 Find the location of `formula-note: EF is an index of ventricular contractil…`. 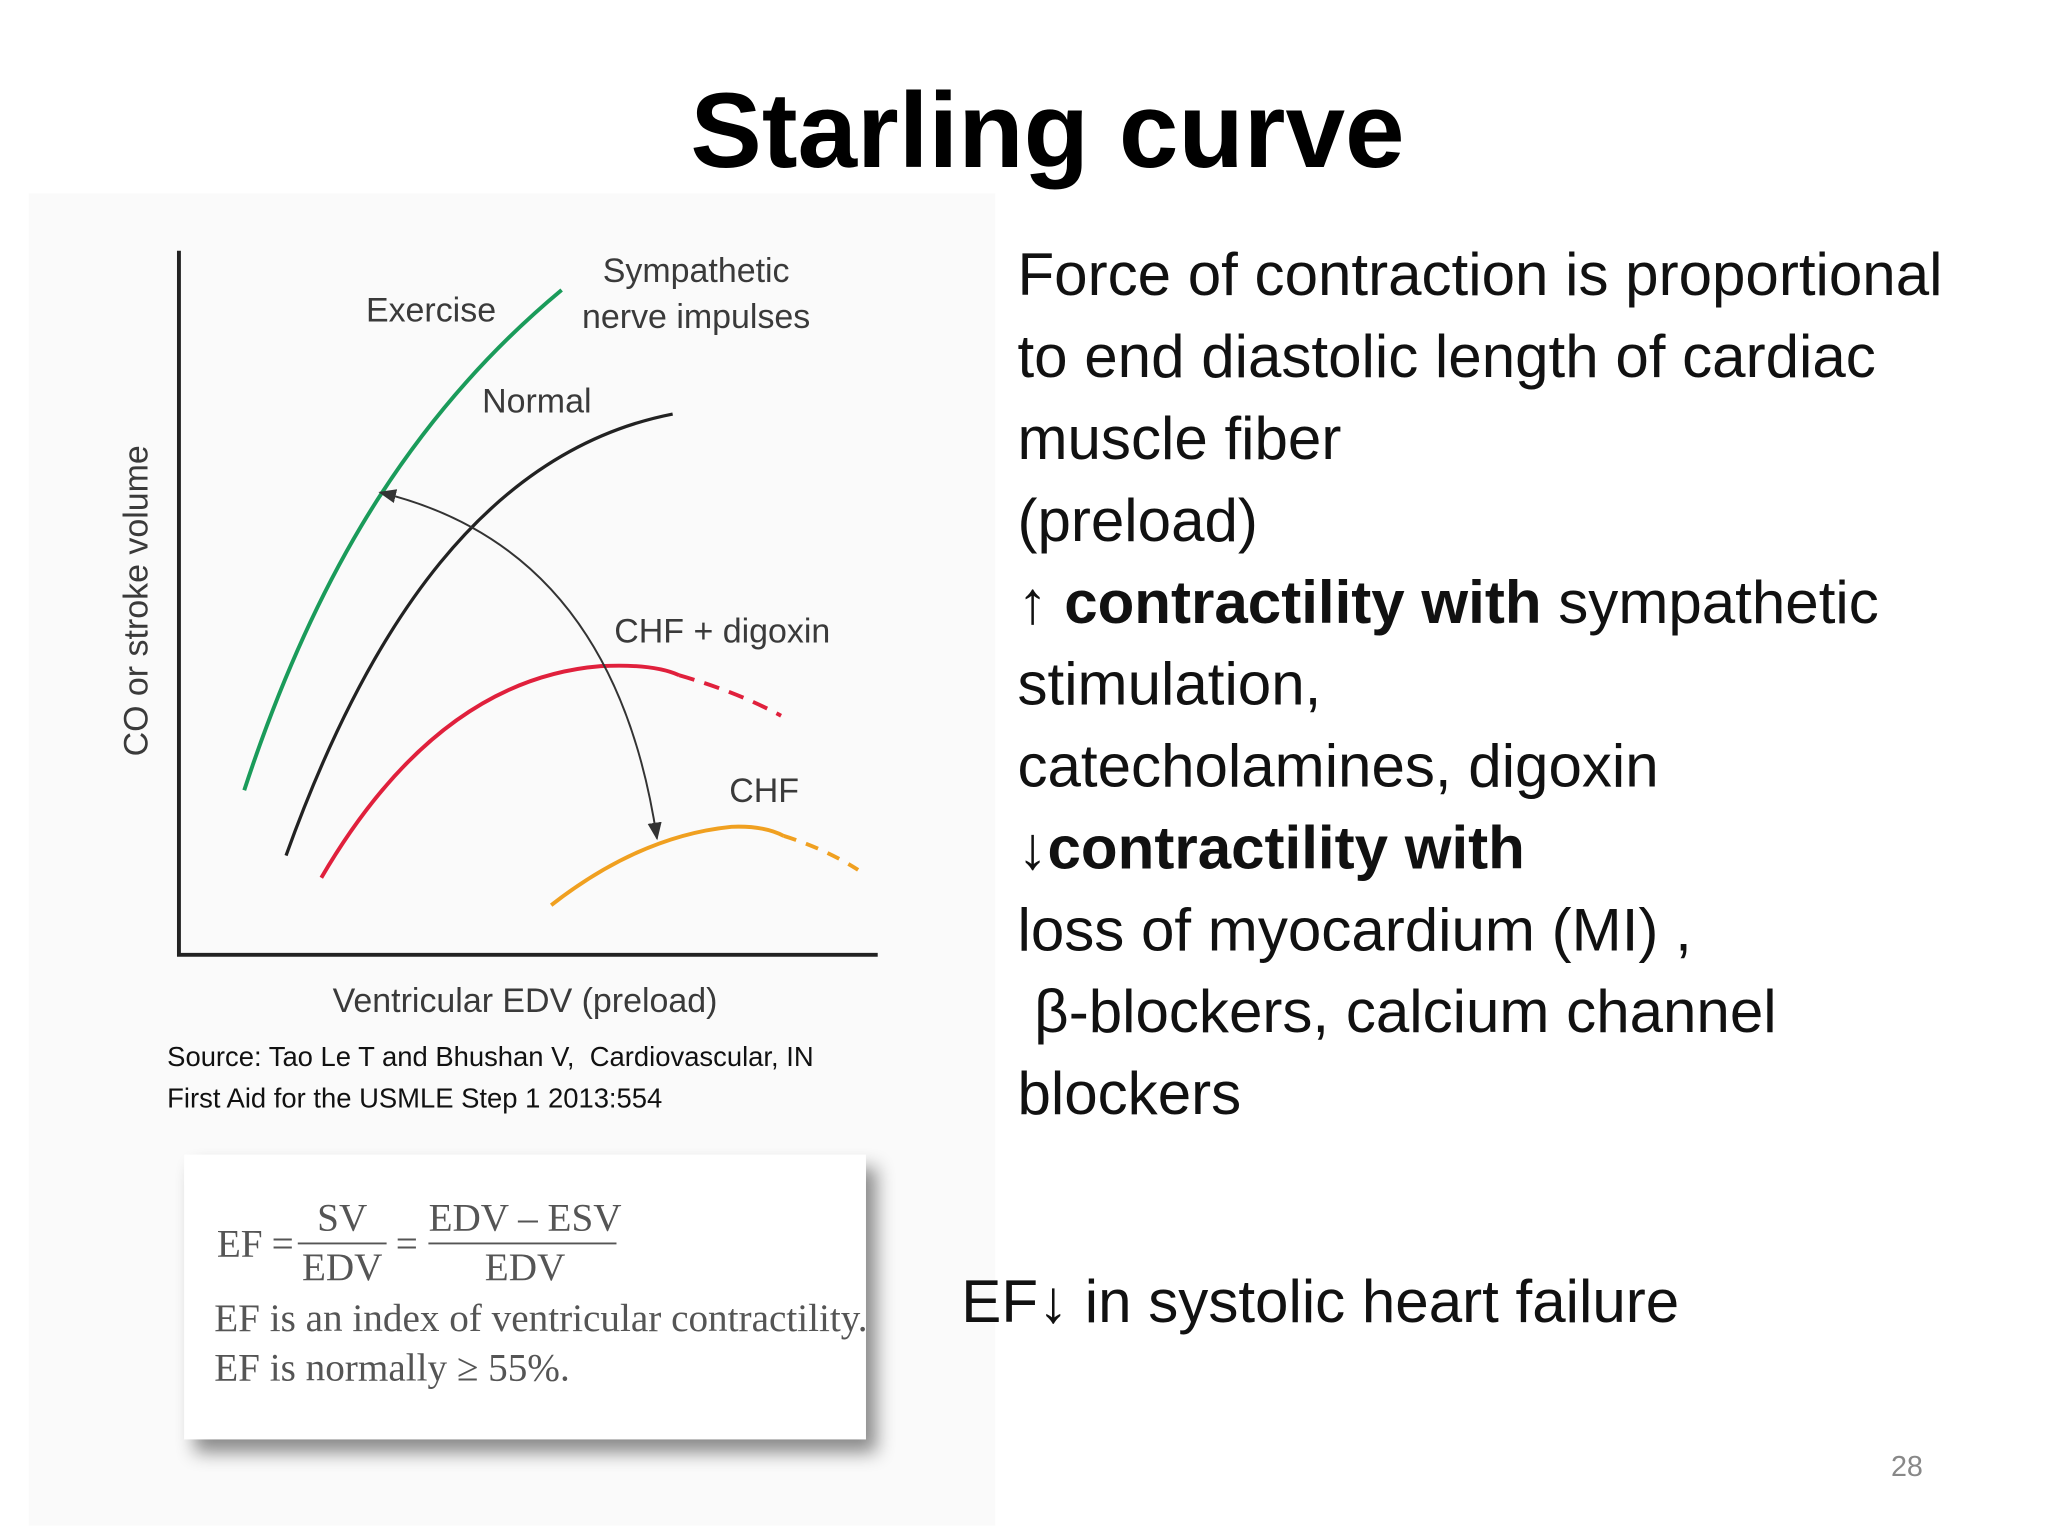

formula-note: EF is an index of ventricular contractil… is located at coordinates (540, 1318).